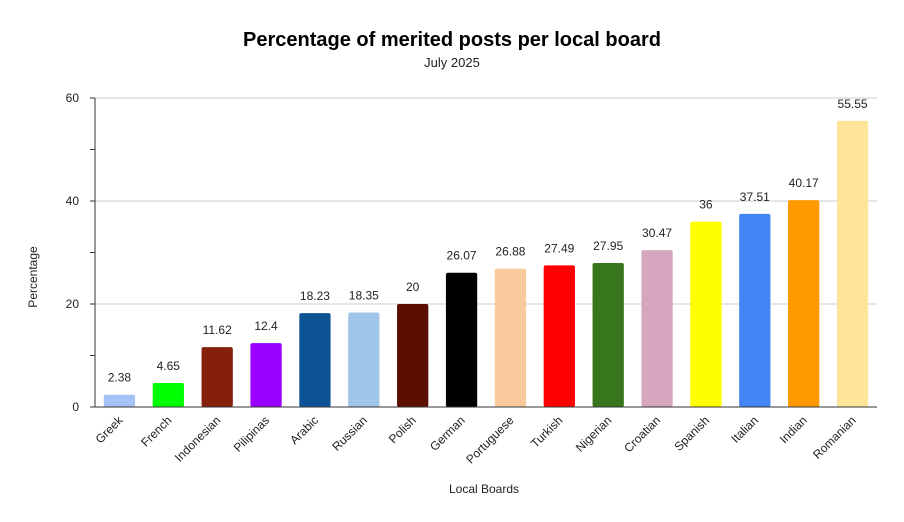 The height and width of the screenshot is (522, 904). I want to click on y-tick-label-0: 0, so click(75, 407).